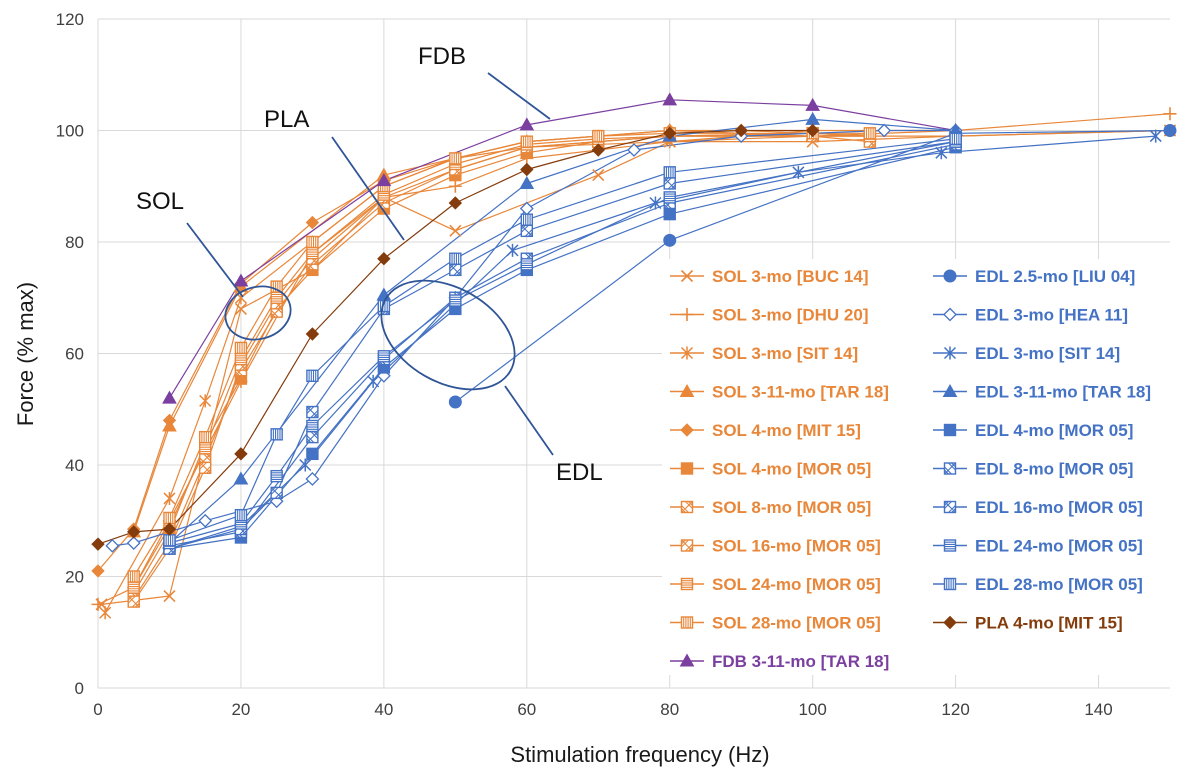  What do you see at coordinates (383, 709) in the screenshot?
I see `x-tick-label: 40` at bounding box center [383, 709].